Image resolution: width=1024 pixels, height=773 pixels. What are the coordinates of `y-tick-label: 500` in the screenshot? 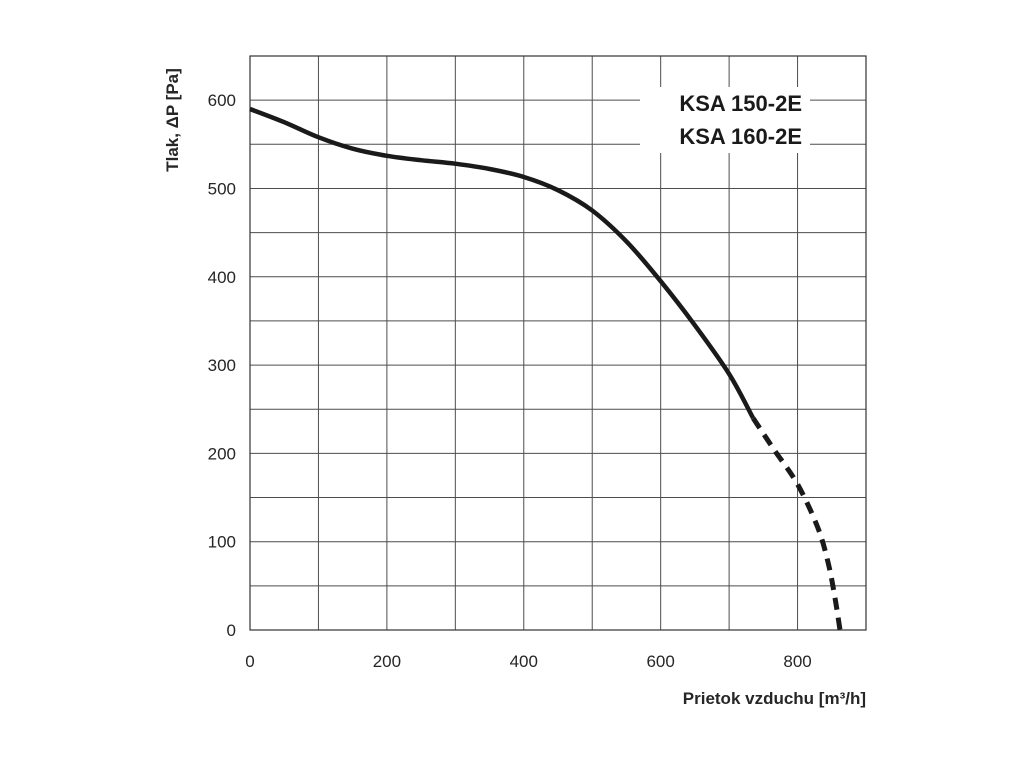 It's located at (222, 188).